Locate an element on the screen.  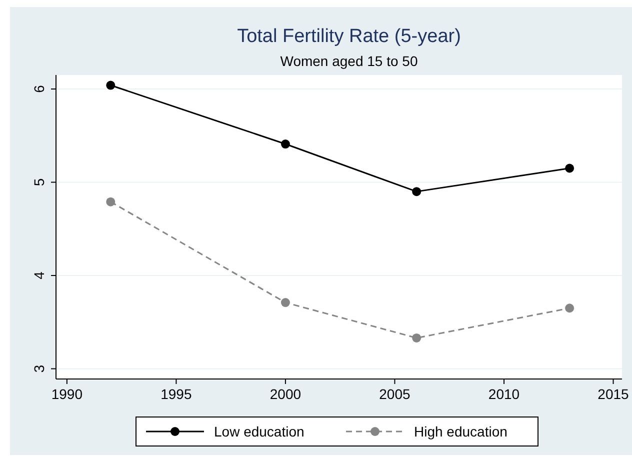
x-tick-label: 1990 is located at coordinates (67, 394).